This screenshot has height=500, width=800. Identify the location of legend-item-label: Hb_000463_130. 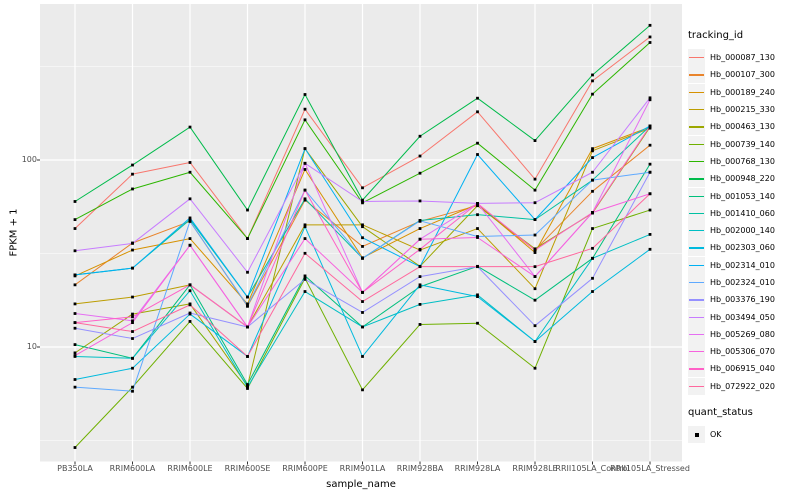
(742, 127).